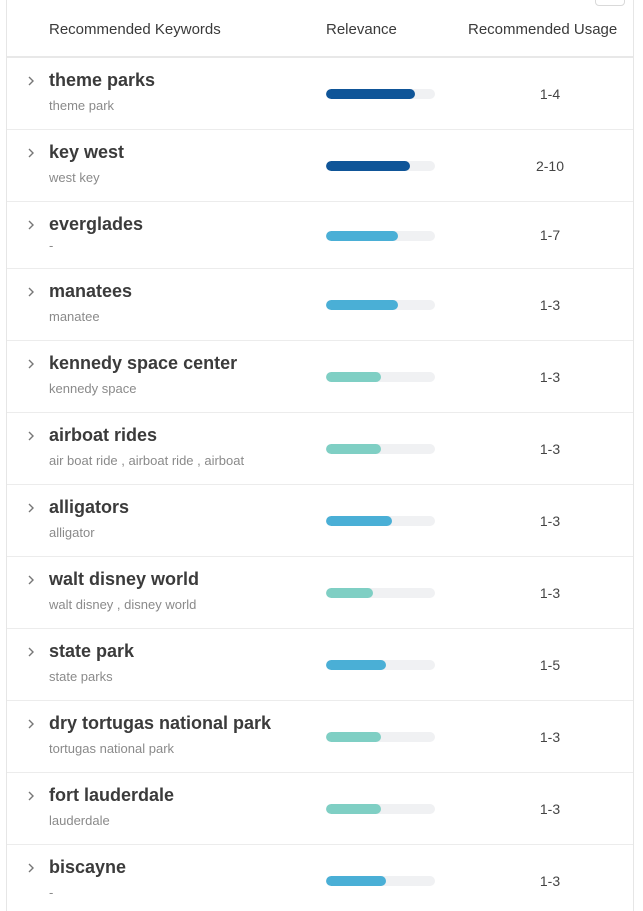 The image size is (643, 911). Describe the element at coordinates (320, 377) in the screenshot. I see `keyword-row: kennedy space center kennedy space 1-3` at that location.